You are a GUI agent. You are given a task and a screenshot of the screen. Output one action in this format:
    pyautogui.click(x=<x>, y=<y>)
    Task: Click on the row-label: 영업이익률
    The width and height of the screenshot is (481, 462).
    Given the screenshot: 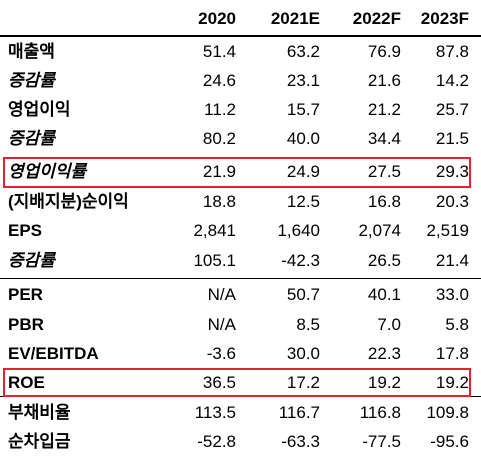 What is the action you would take?
    pyautogui.click(x=47, y=171)
    